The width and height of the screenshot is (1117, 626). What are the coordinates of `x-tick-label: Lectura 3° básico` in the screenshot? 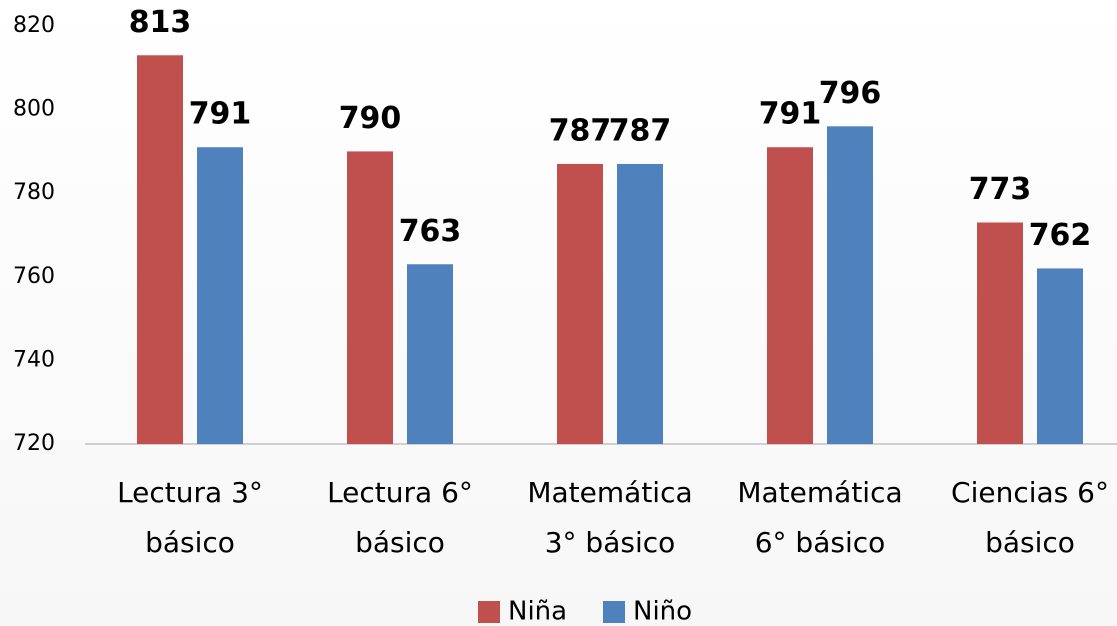 It's located at (190, 517).